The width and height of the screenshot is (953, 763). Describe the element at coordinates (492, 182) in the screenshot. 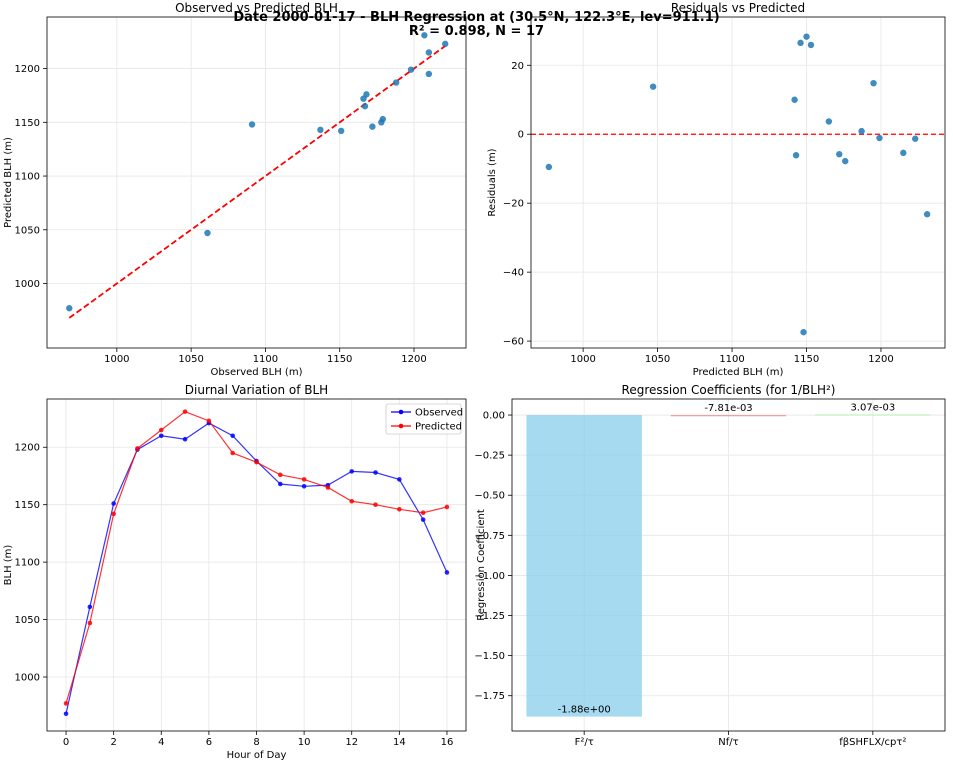

I see `y-axis-label: Residuals (m)` at that location.